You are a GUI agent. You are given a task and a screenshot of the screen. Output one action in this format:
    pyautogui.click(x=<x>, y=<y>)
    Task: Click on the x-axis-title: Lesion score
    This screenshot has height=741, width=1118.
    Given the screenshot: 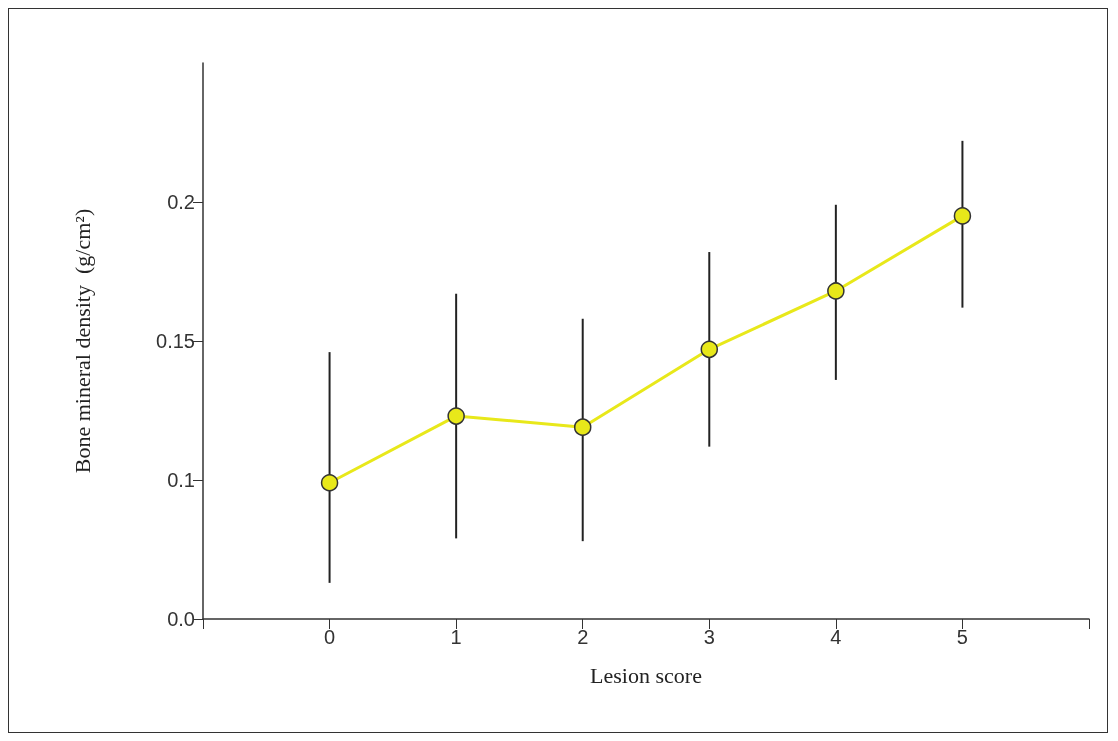 What is the action you would take?
    pyautogui.click(x=646, y=675)
    